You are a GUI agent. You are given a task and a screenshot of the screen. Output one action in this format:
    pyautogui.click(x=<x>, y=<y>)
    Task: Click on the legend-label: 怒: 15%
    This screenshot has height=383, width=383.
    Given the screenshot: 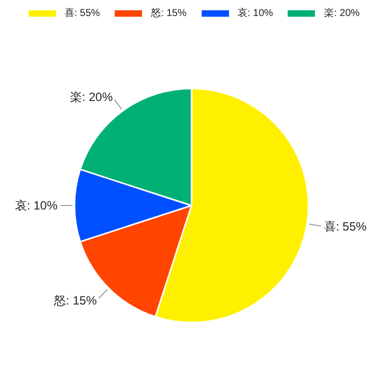 What is the action you would take?
    pyautogui.click(x=168, y=13)
    